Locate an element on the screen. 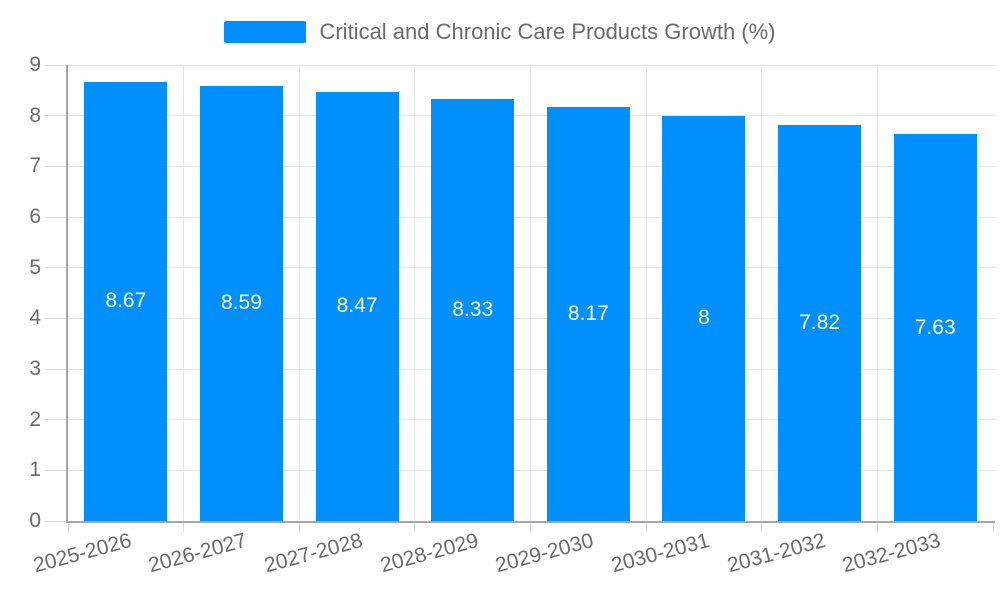 This screenshot has height=600, width=1000. bar-value-label: 8.67 is located at coordinates (126, 301).